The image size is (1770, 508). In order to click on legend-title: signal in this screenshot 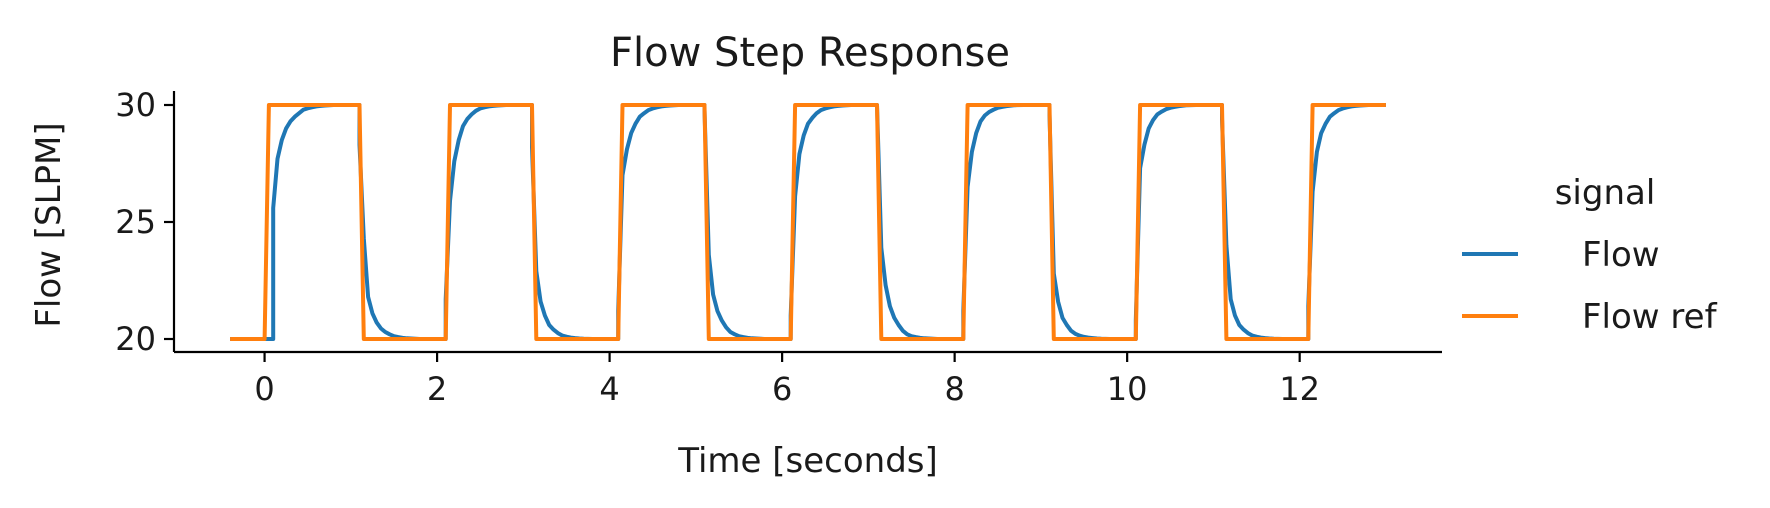, I will do `click(1605, 193)`.